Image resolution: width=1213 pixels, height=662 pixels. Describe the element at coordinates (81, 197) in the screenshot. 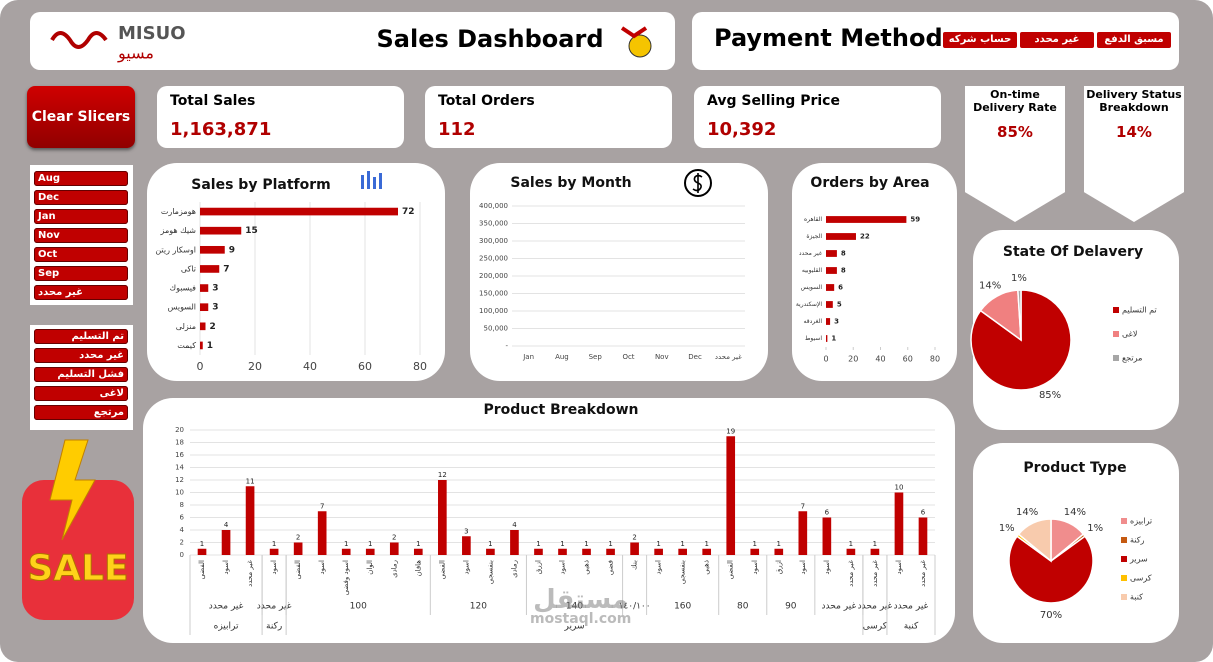

I see `slicer-item: Dec` at that location.